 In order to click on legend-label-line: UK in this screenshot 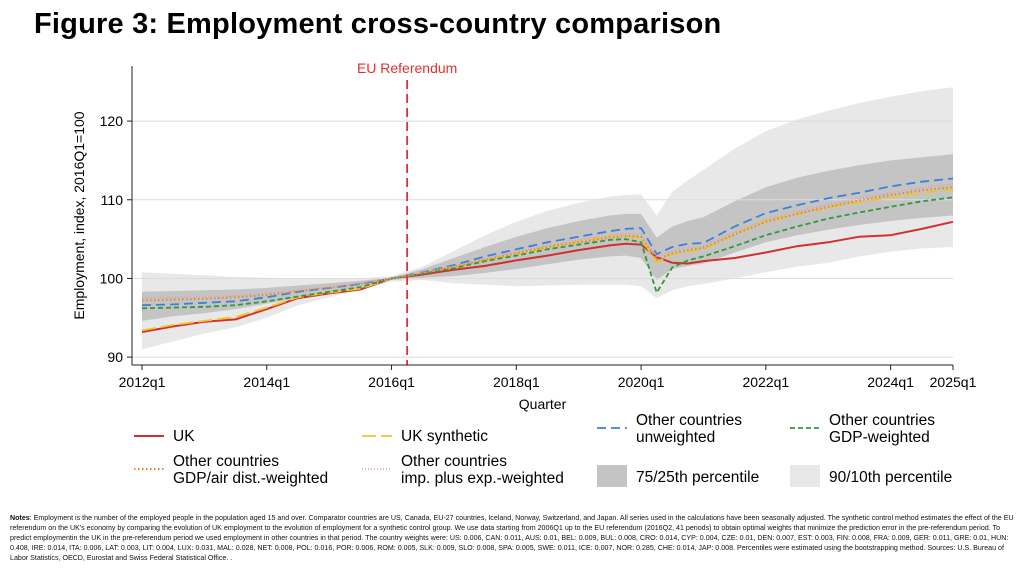, I will do `click(184, 436)`.